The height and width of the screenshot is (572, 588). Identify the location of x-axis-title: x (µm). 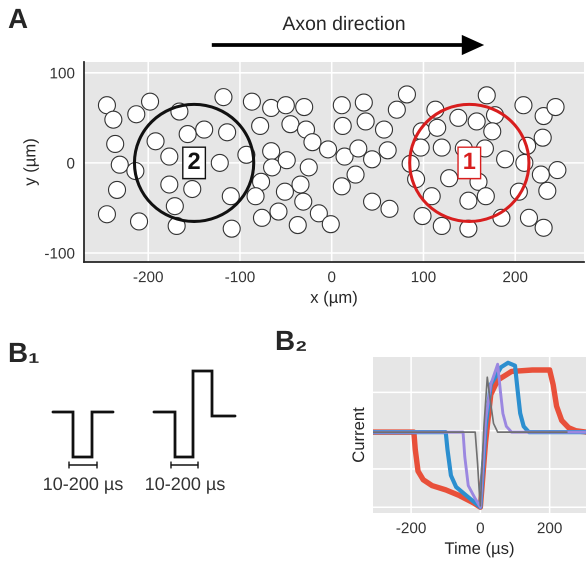
(333, 298).